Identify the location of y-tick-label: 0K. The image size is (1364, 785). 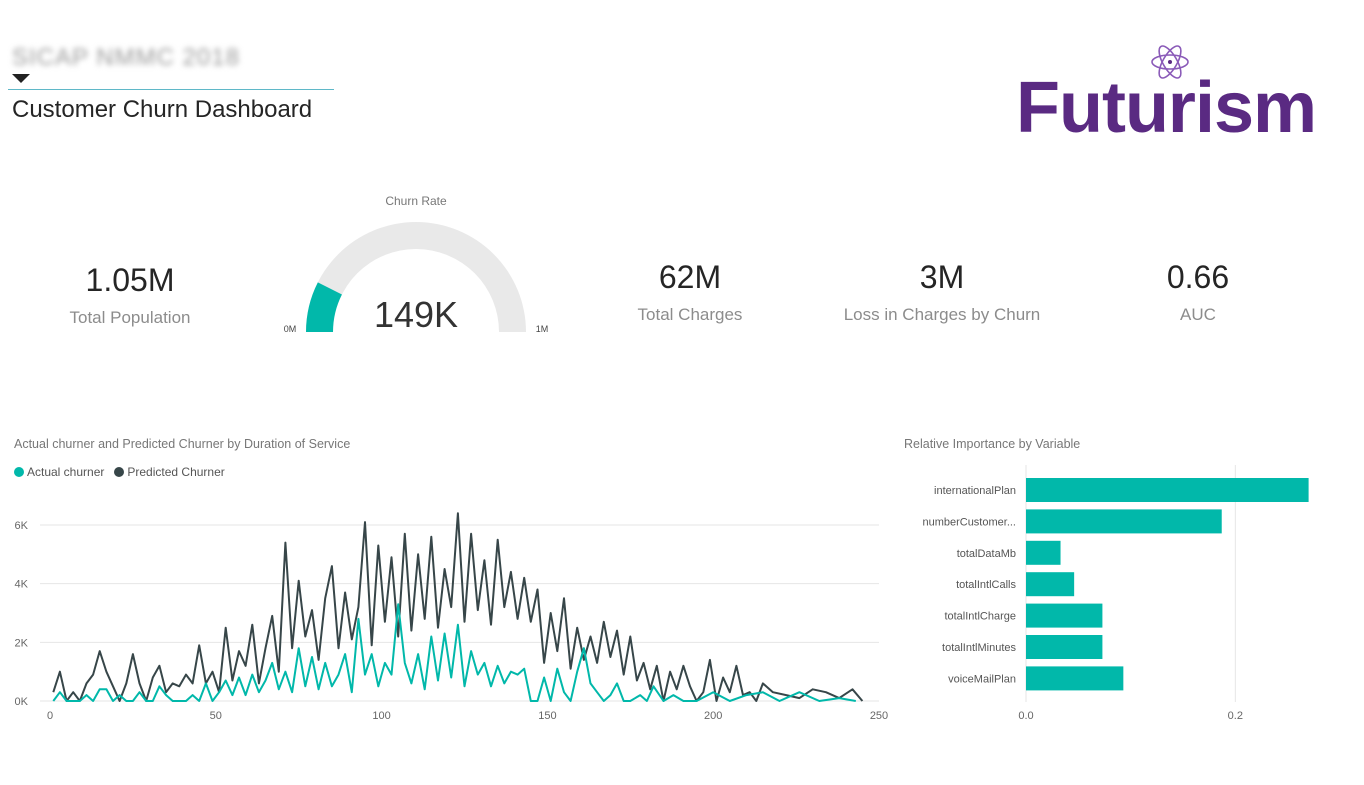
(22, 702).